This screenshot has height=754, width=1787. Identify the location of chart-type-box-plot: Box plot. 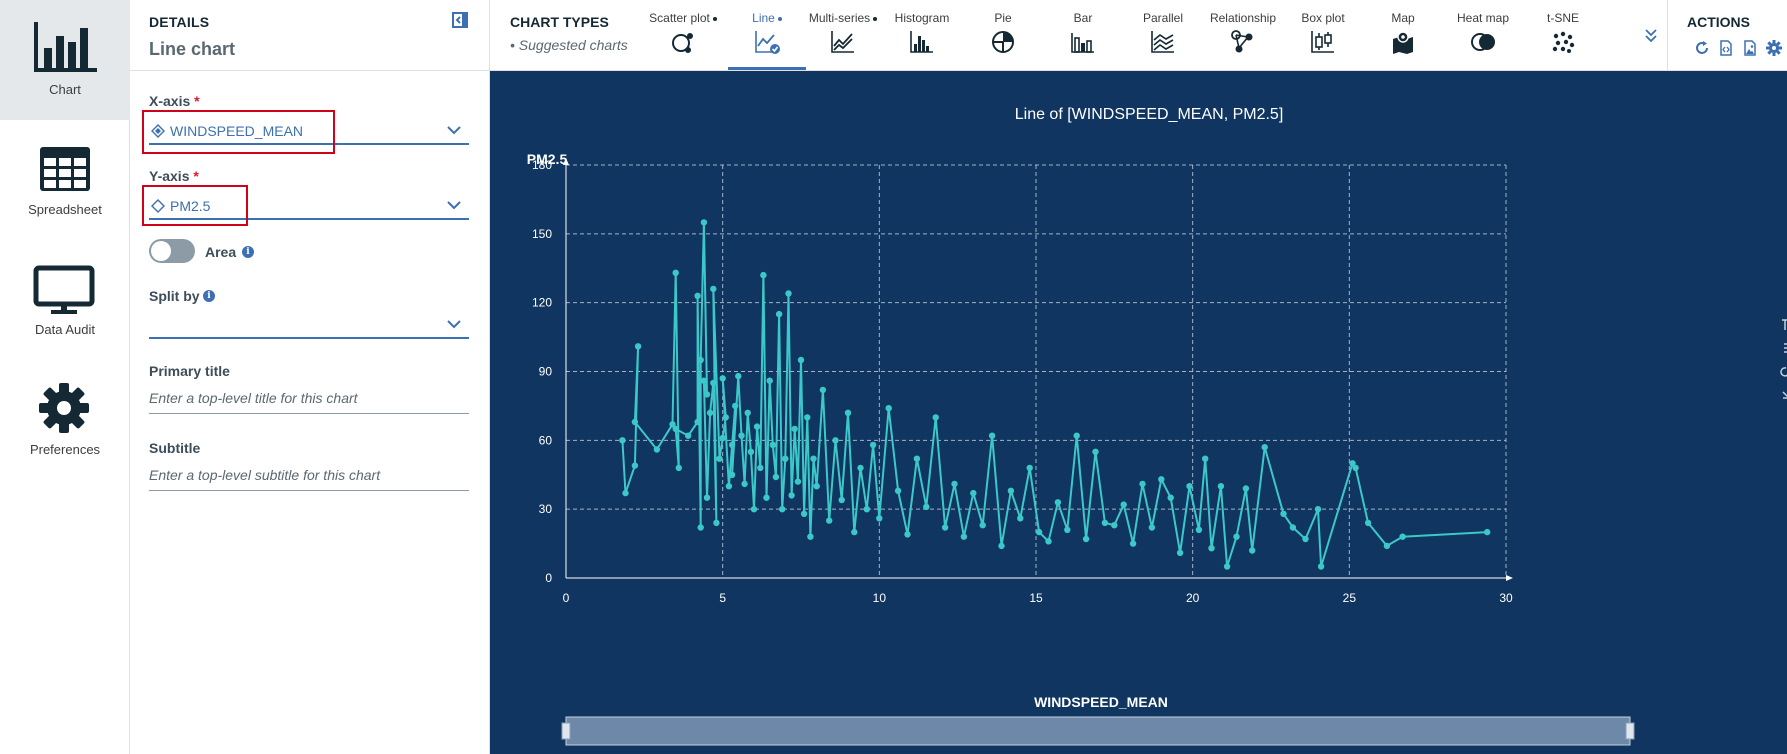
(1323, 35).